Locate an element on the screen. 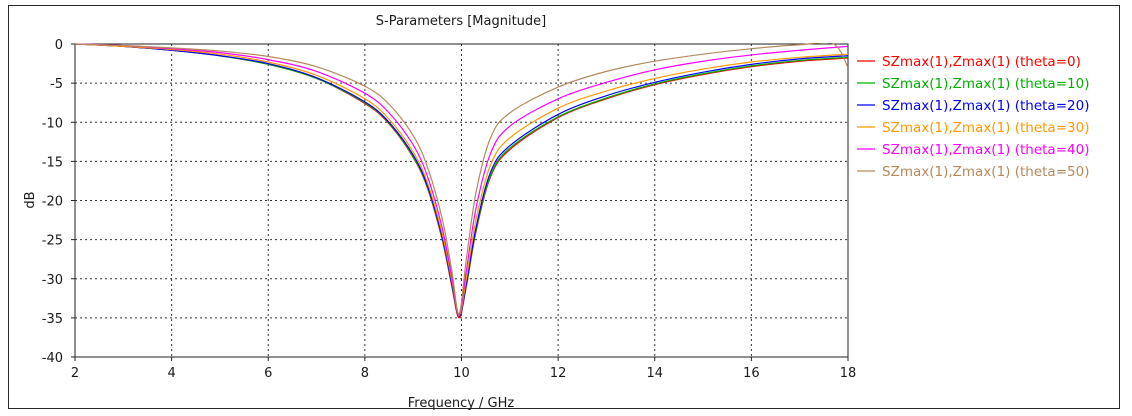 Image resolution: width=1132 pixels, height=416 pixels. x-tick-label: 16 is located at coordinates (751, 373).